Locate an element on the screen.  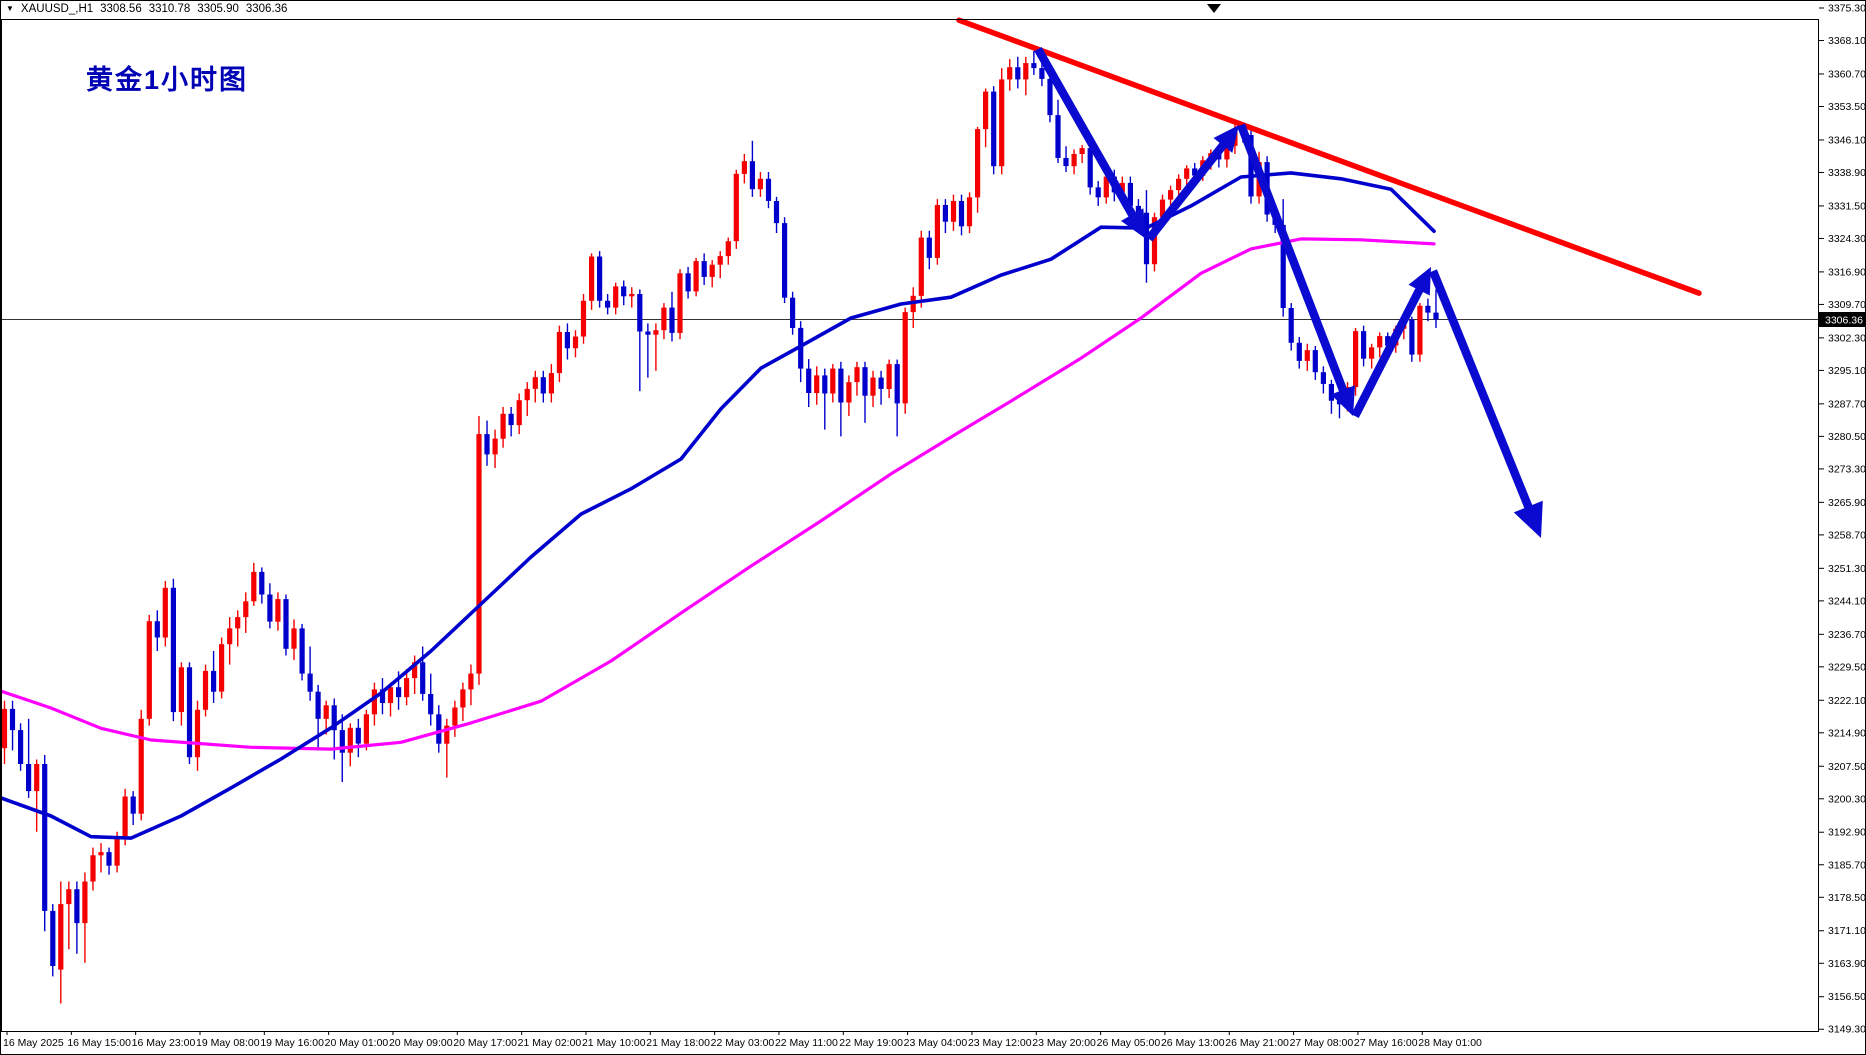
svg-text: 16 May 15:00 is located at coordinates (99, 1043).